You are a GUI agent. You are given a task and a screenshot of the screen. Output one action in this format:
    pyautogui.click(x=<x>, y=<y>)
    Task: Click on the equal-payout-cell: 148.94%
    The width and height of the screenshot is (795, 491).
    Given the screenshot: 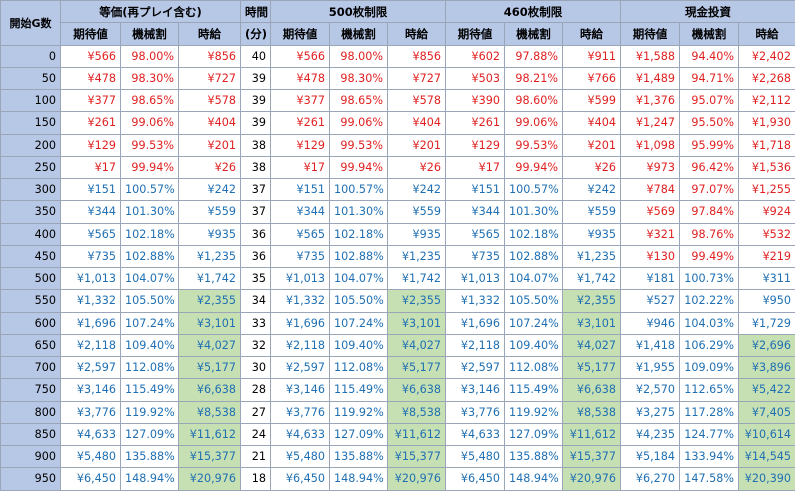 What is the action you would take?
    pyautogui.click(x=150, y=479)
    